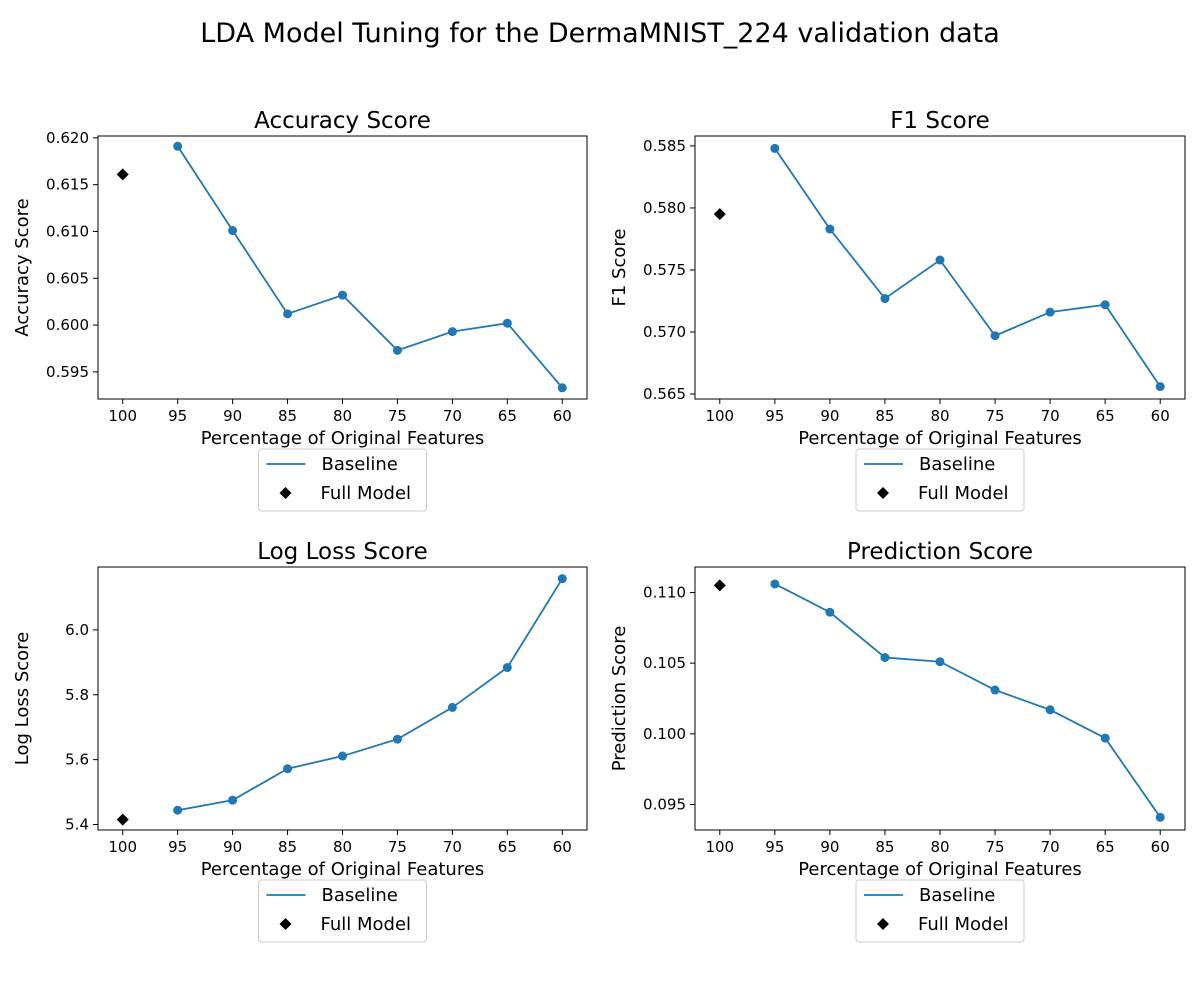  Describe the element at coordinates (664, 270) in the screenshot. I see `y-tick-label: 0.575` at that location.